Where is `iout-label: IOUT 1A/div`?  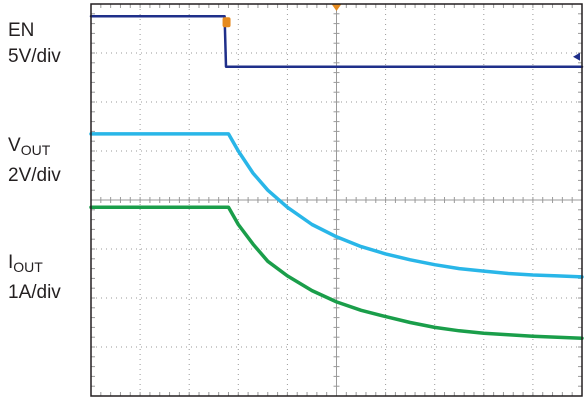
iout-label: IOUT 1A/div is located at coordinates (34, 278).